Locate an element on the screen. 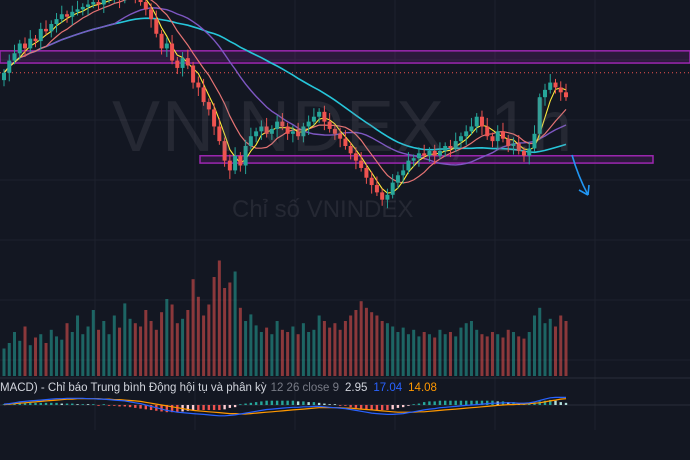 This screenshot has height=460, width=690. macd-pane is located at coordinates (345, 406).